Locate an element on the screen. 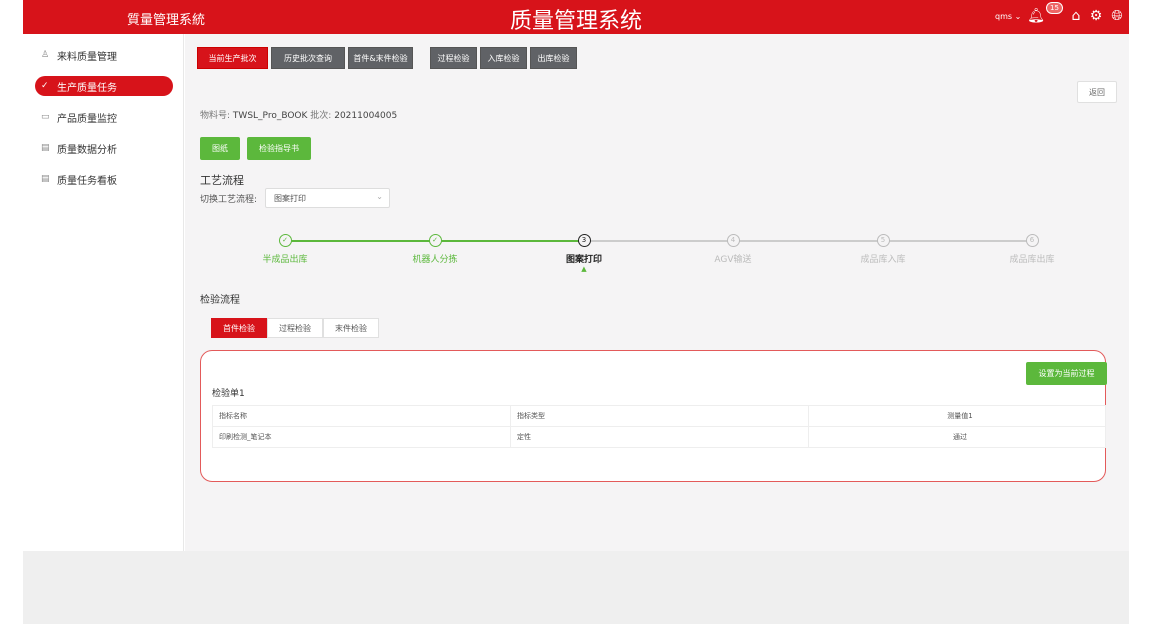  table-header: 指标名称 指标类型 测量值1 is located at coordinates (659, 416).